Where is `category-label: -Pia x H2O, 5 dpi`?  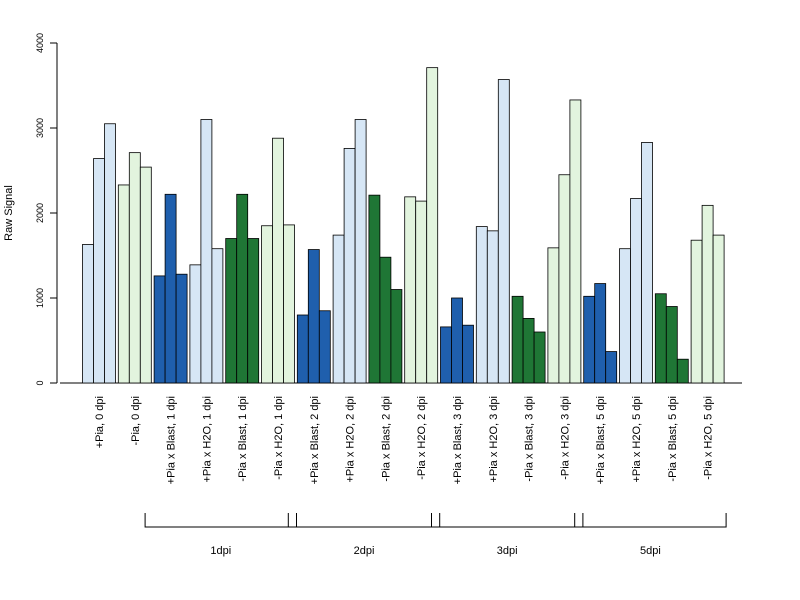
category-label: -Pia x H2O, 5 dpi is located at coordinates (709, 438).